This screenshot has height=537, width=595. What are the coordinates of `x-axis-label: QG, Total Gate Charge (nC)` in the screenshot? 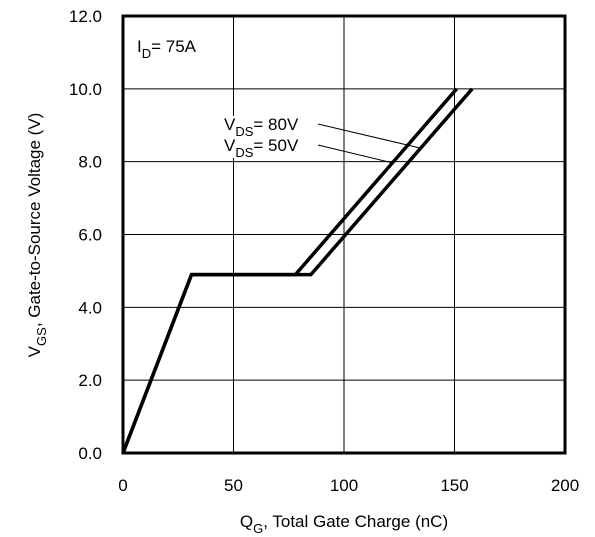 It's located at (344, 524).